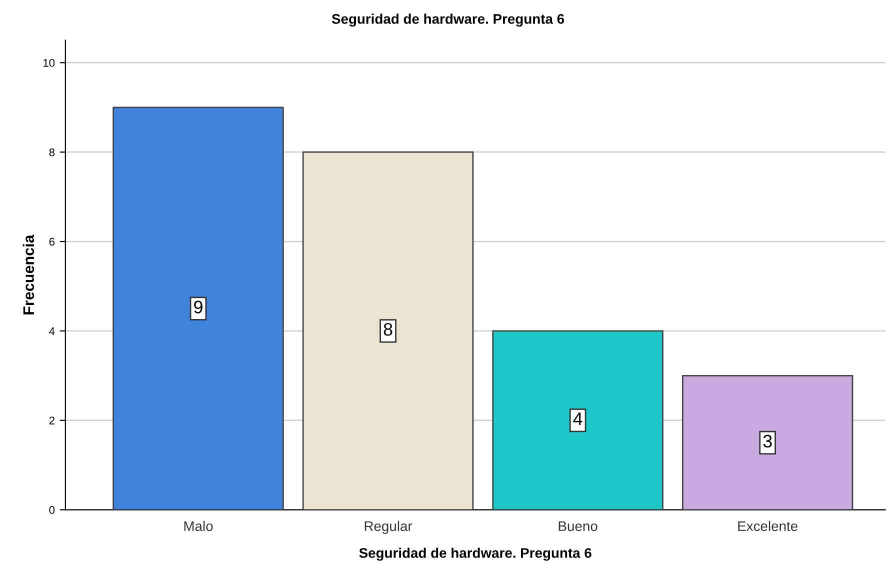  Describe the element at coordinates (51, 420) in the screenshot. I see `y-tick-label: 2` at that location.